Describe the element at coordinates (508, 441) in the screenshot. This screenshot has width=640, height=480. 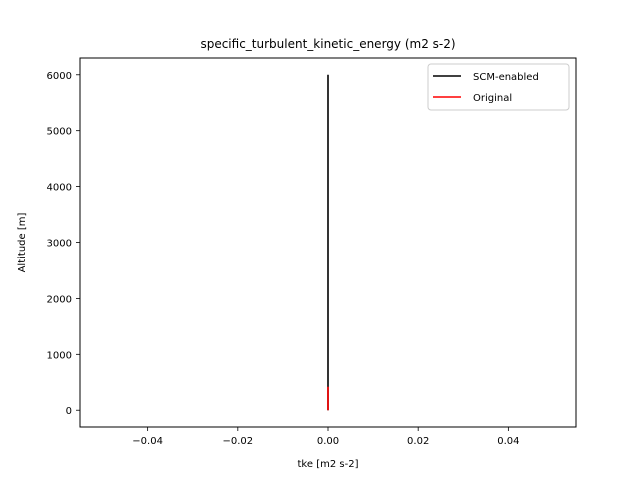
I see `x-tick-label: 0.04` at that location.